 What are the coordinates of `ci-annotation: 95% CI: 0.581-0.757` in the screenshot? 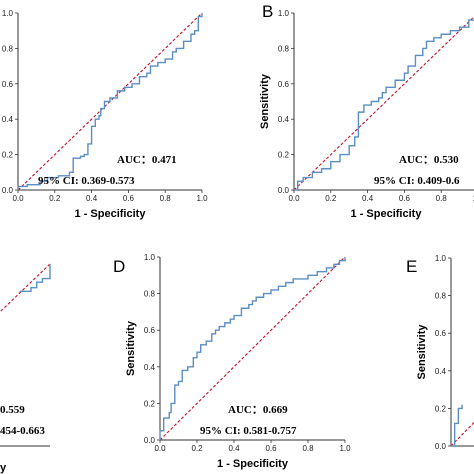 It's located at (248, 431).